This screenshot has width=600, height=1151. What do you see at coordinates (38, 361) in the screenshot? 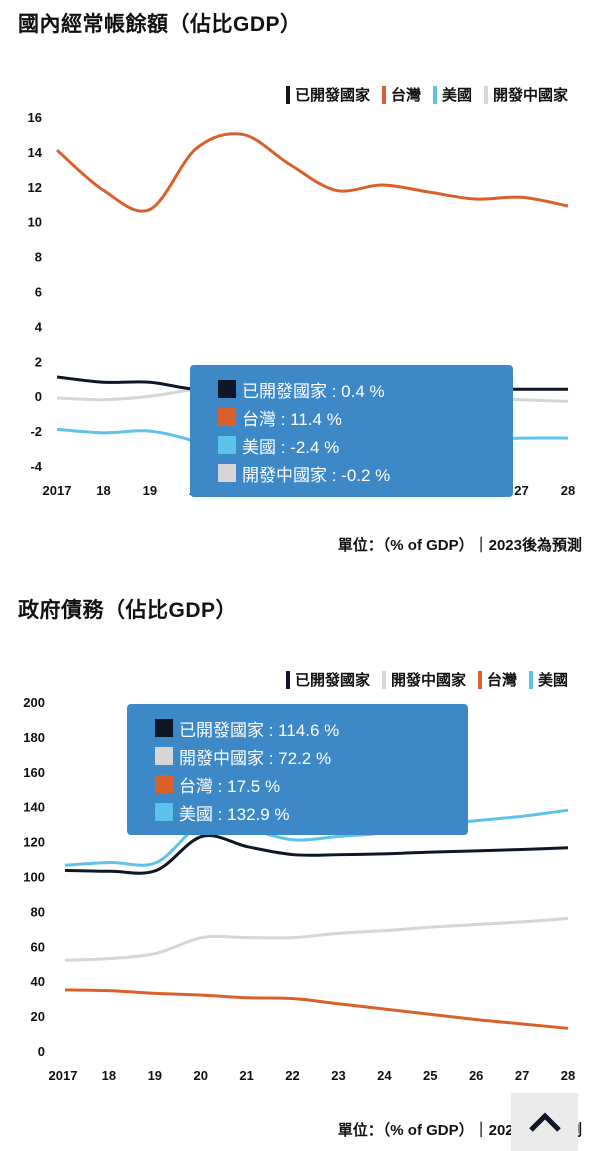
I see `y-tick-label: 2` at bounding box center [38, 361].